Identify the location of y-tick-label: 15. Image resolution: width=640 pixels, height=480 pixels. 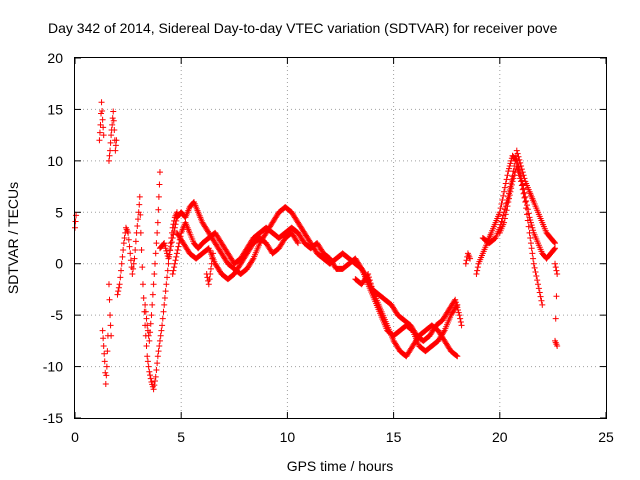
(55, 109).